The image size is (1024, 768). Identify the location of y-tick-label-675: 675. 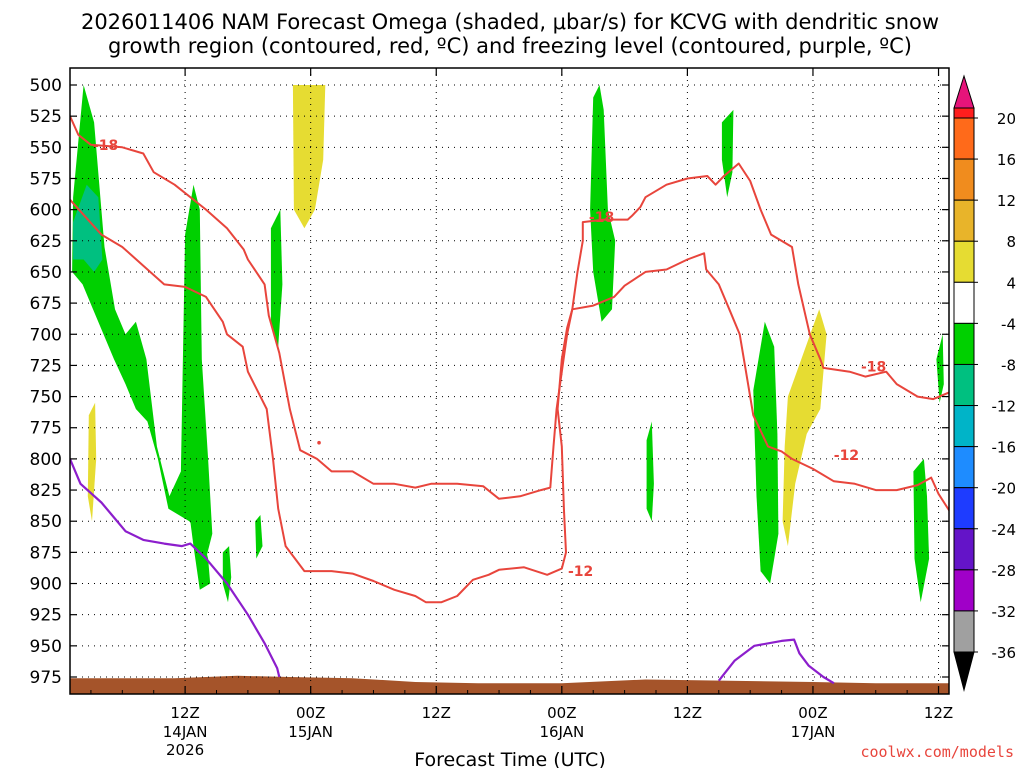
(46, 304).